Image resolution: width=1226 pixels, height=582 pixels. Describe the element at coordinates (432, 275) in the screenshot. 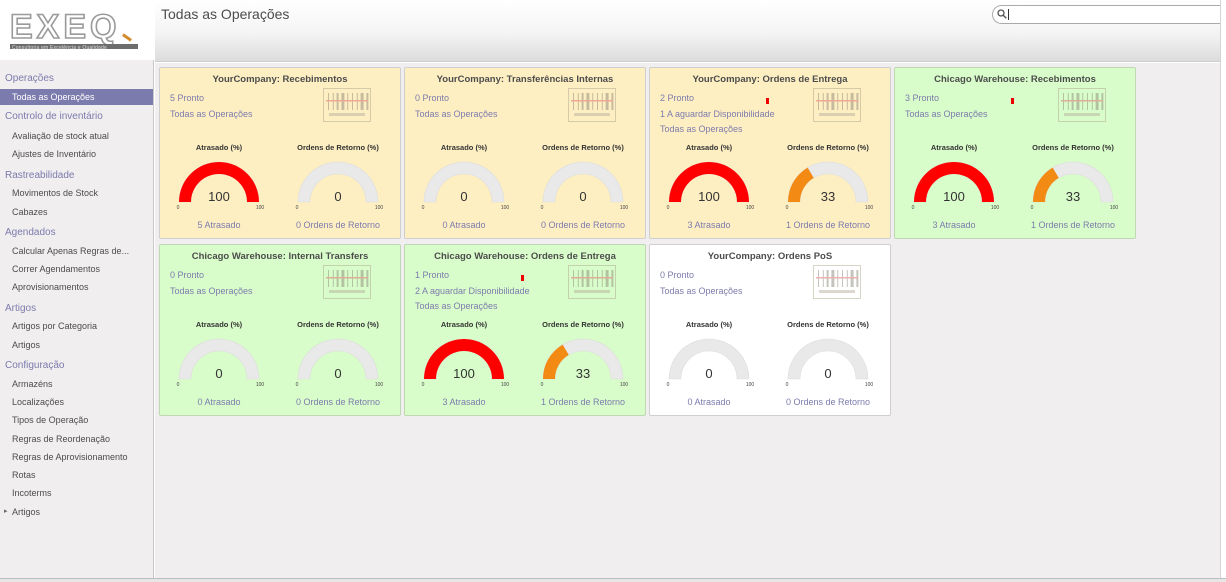

I see `card-link: 1 Pronto` at that location.